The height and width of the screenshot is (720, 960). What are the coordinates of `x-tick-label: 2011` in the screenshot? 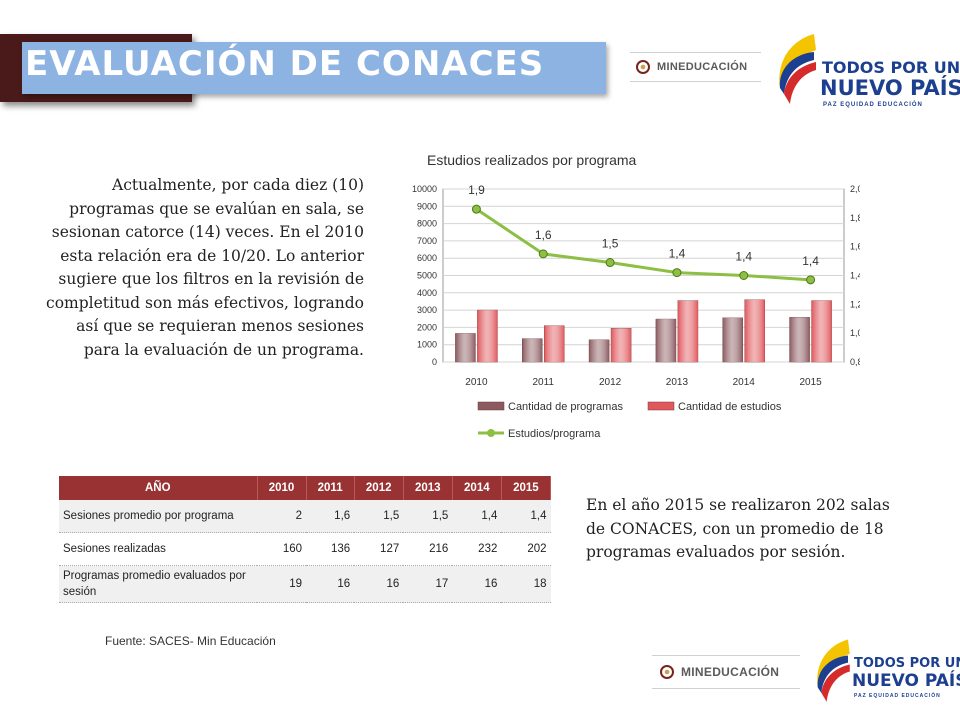 It's located at (543, 382).